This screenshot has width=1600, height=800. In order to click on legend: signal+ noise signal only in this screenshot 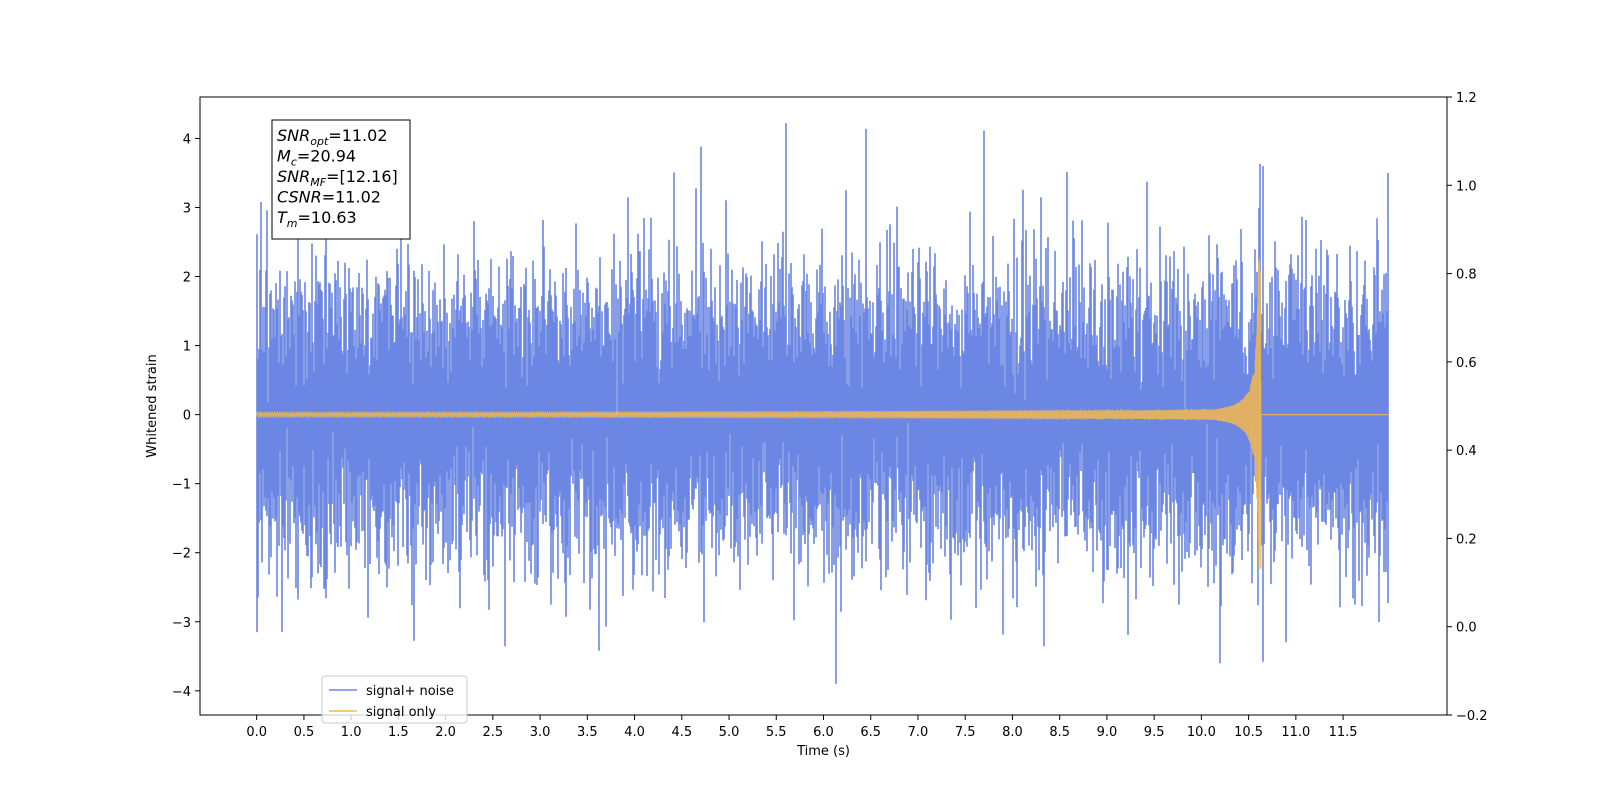, I will do `click(394, 699)`.